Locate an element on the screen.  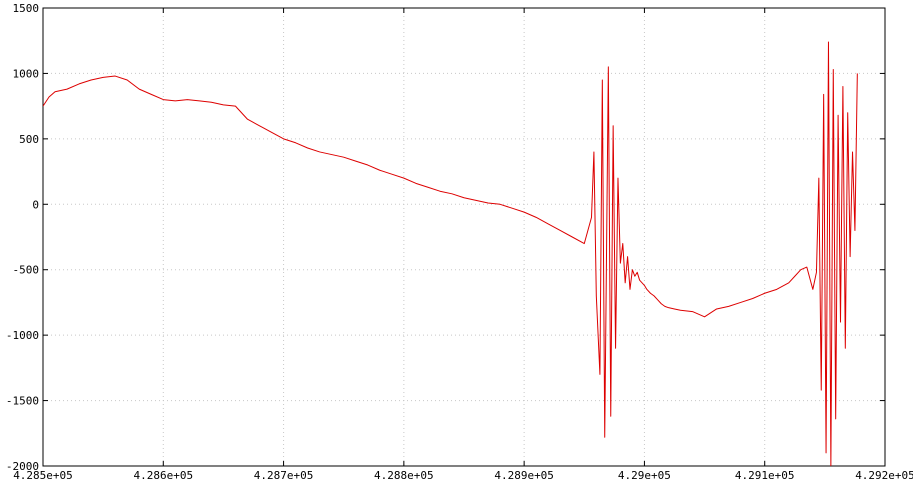
x-tick-label: 4.289e+05 is located at coordinates (524, 475).